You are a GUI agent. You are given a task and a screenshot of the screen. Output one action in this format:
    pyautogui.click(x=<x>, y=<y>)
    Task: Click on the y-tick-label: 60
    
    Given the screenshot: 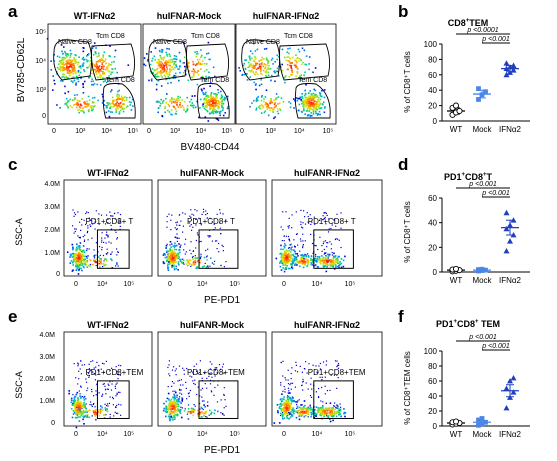 What is the action you would take?
    pyautogui.click(x=432, y=198)
    